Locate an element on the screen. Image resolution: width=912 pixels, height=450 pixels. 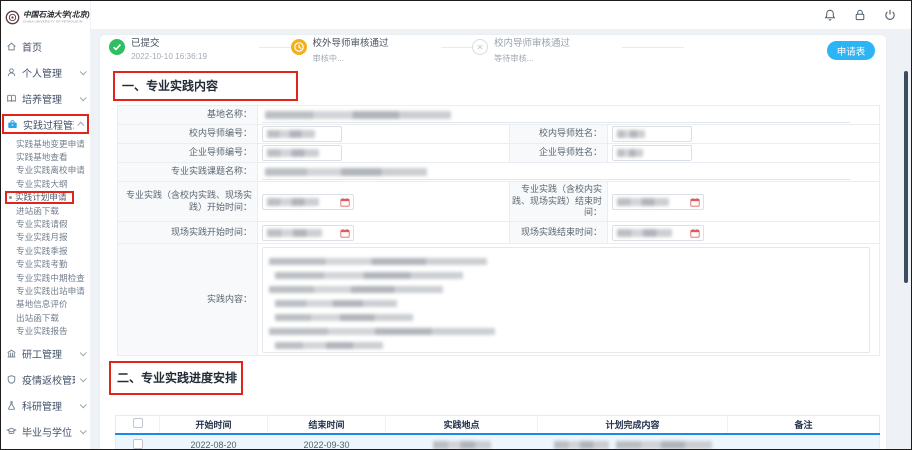
field-end-date-input is located at coordinates (658, 232).